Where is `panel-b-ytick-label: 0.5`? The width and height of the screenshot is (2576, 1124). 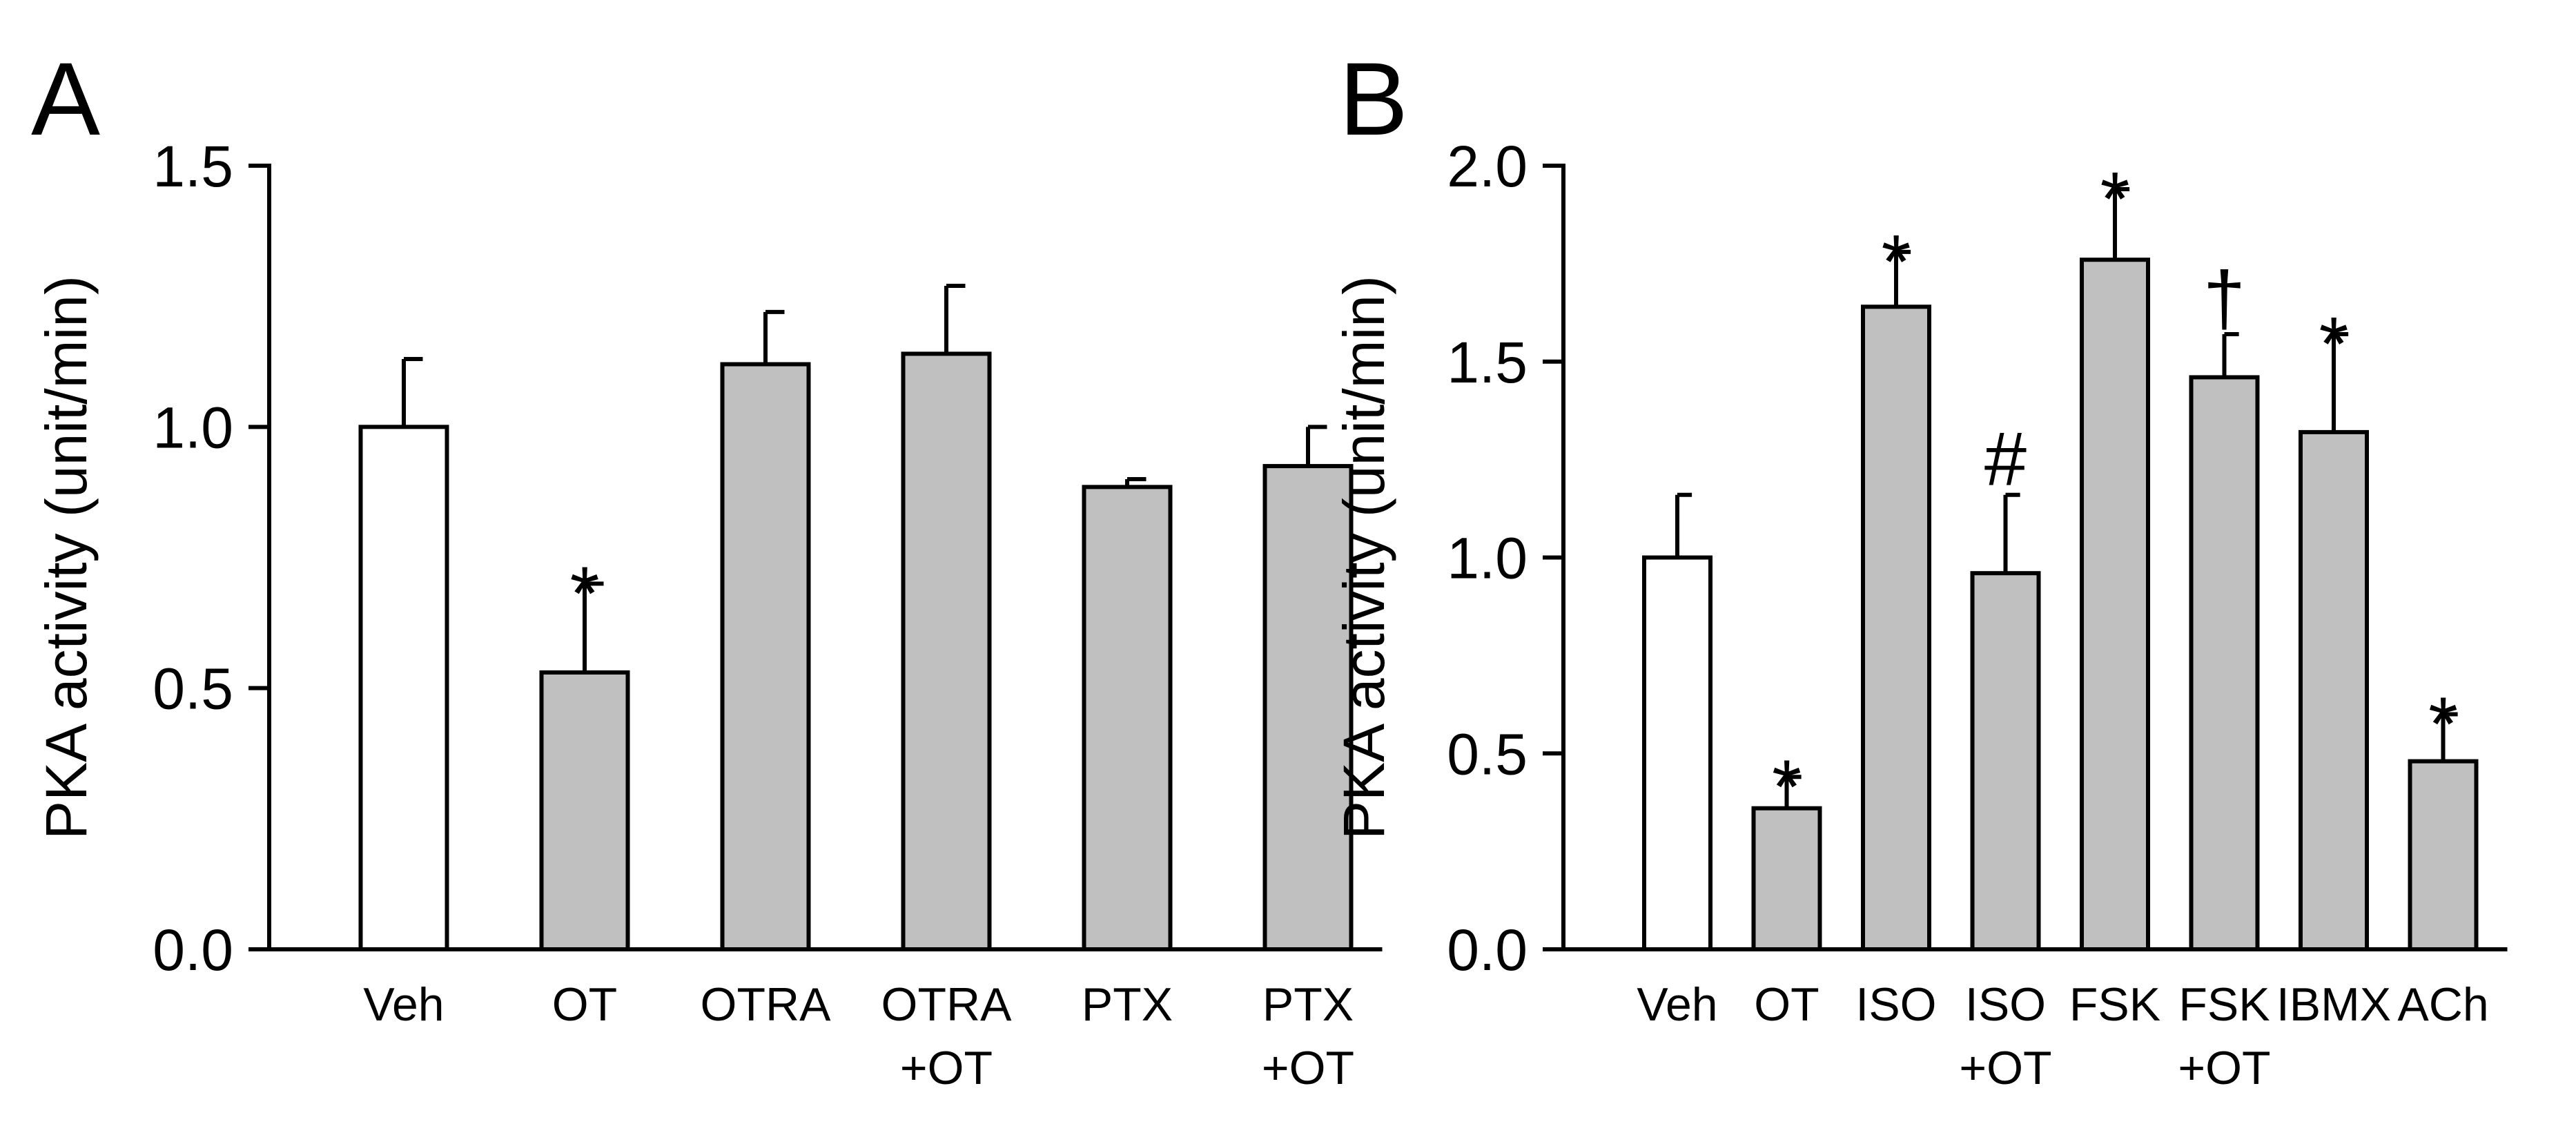 panel-b-ytick-label: 0.5 is located at coordinates (1487, 753).